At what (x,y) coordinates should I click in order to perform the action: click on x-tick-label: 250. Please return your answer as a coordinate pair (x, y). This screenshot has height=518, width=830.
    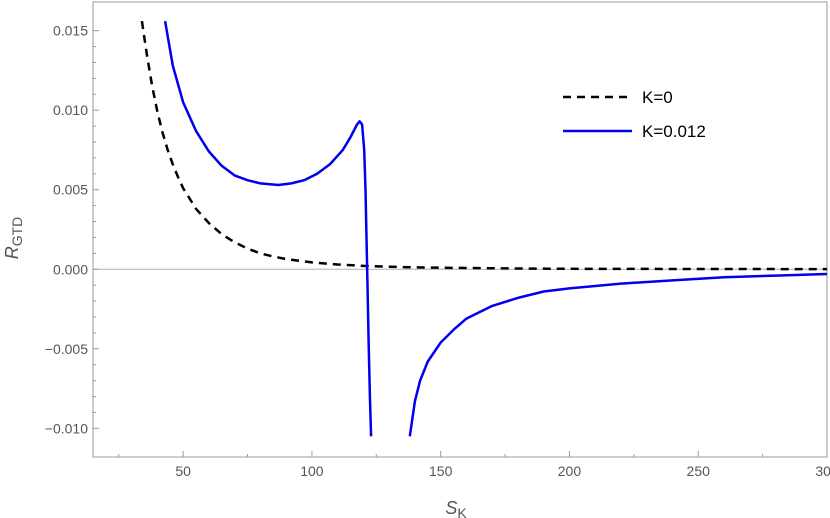
    Looking at the image, I should click on (699, 471).